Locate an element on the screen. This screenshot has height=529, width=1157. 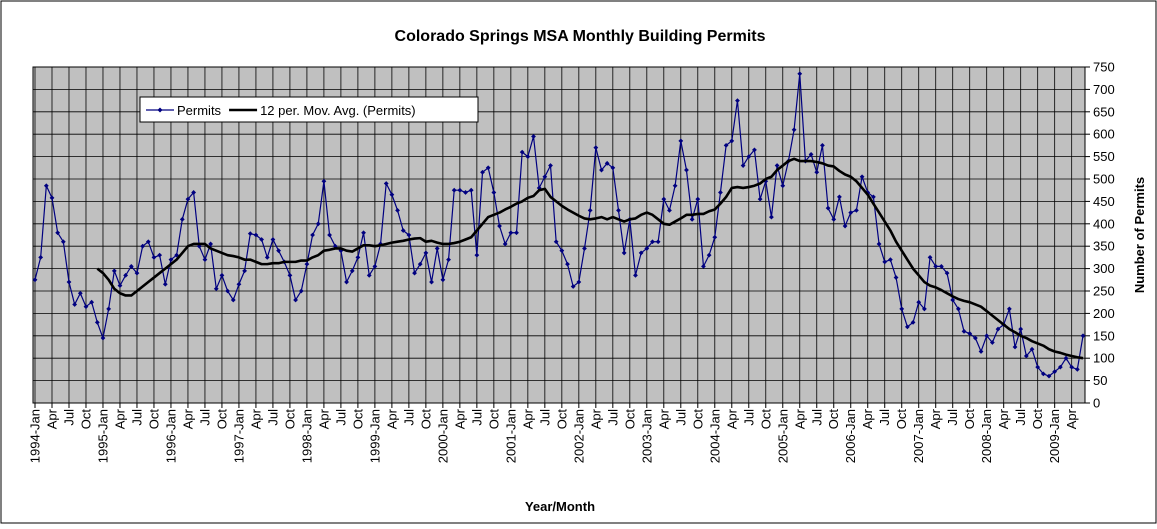
x-tick-label: 1996-Jan is located at coordinates (170, 436).